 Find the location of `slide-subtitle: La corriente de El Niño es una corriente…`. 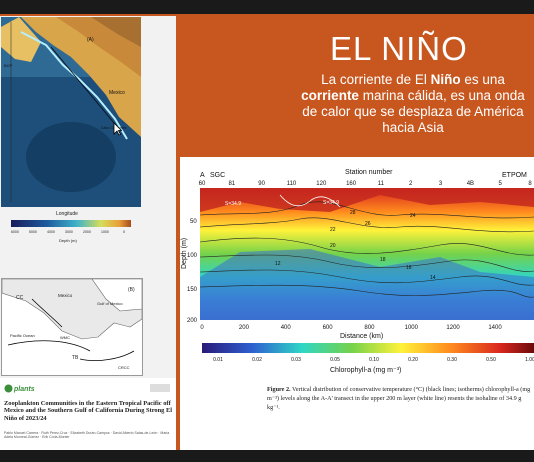

slide-subtitle: La corriente de El Niño es una corriente… is located at coordinates (413, 104).